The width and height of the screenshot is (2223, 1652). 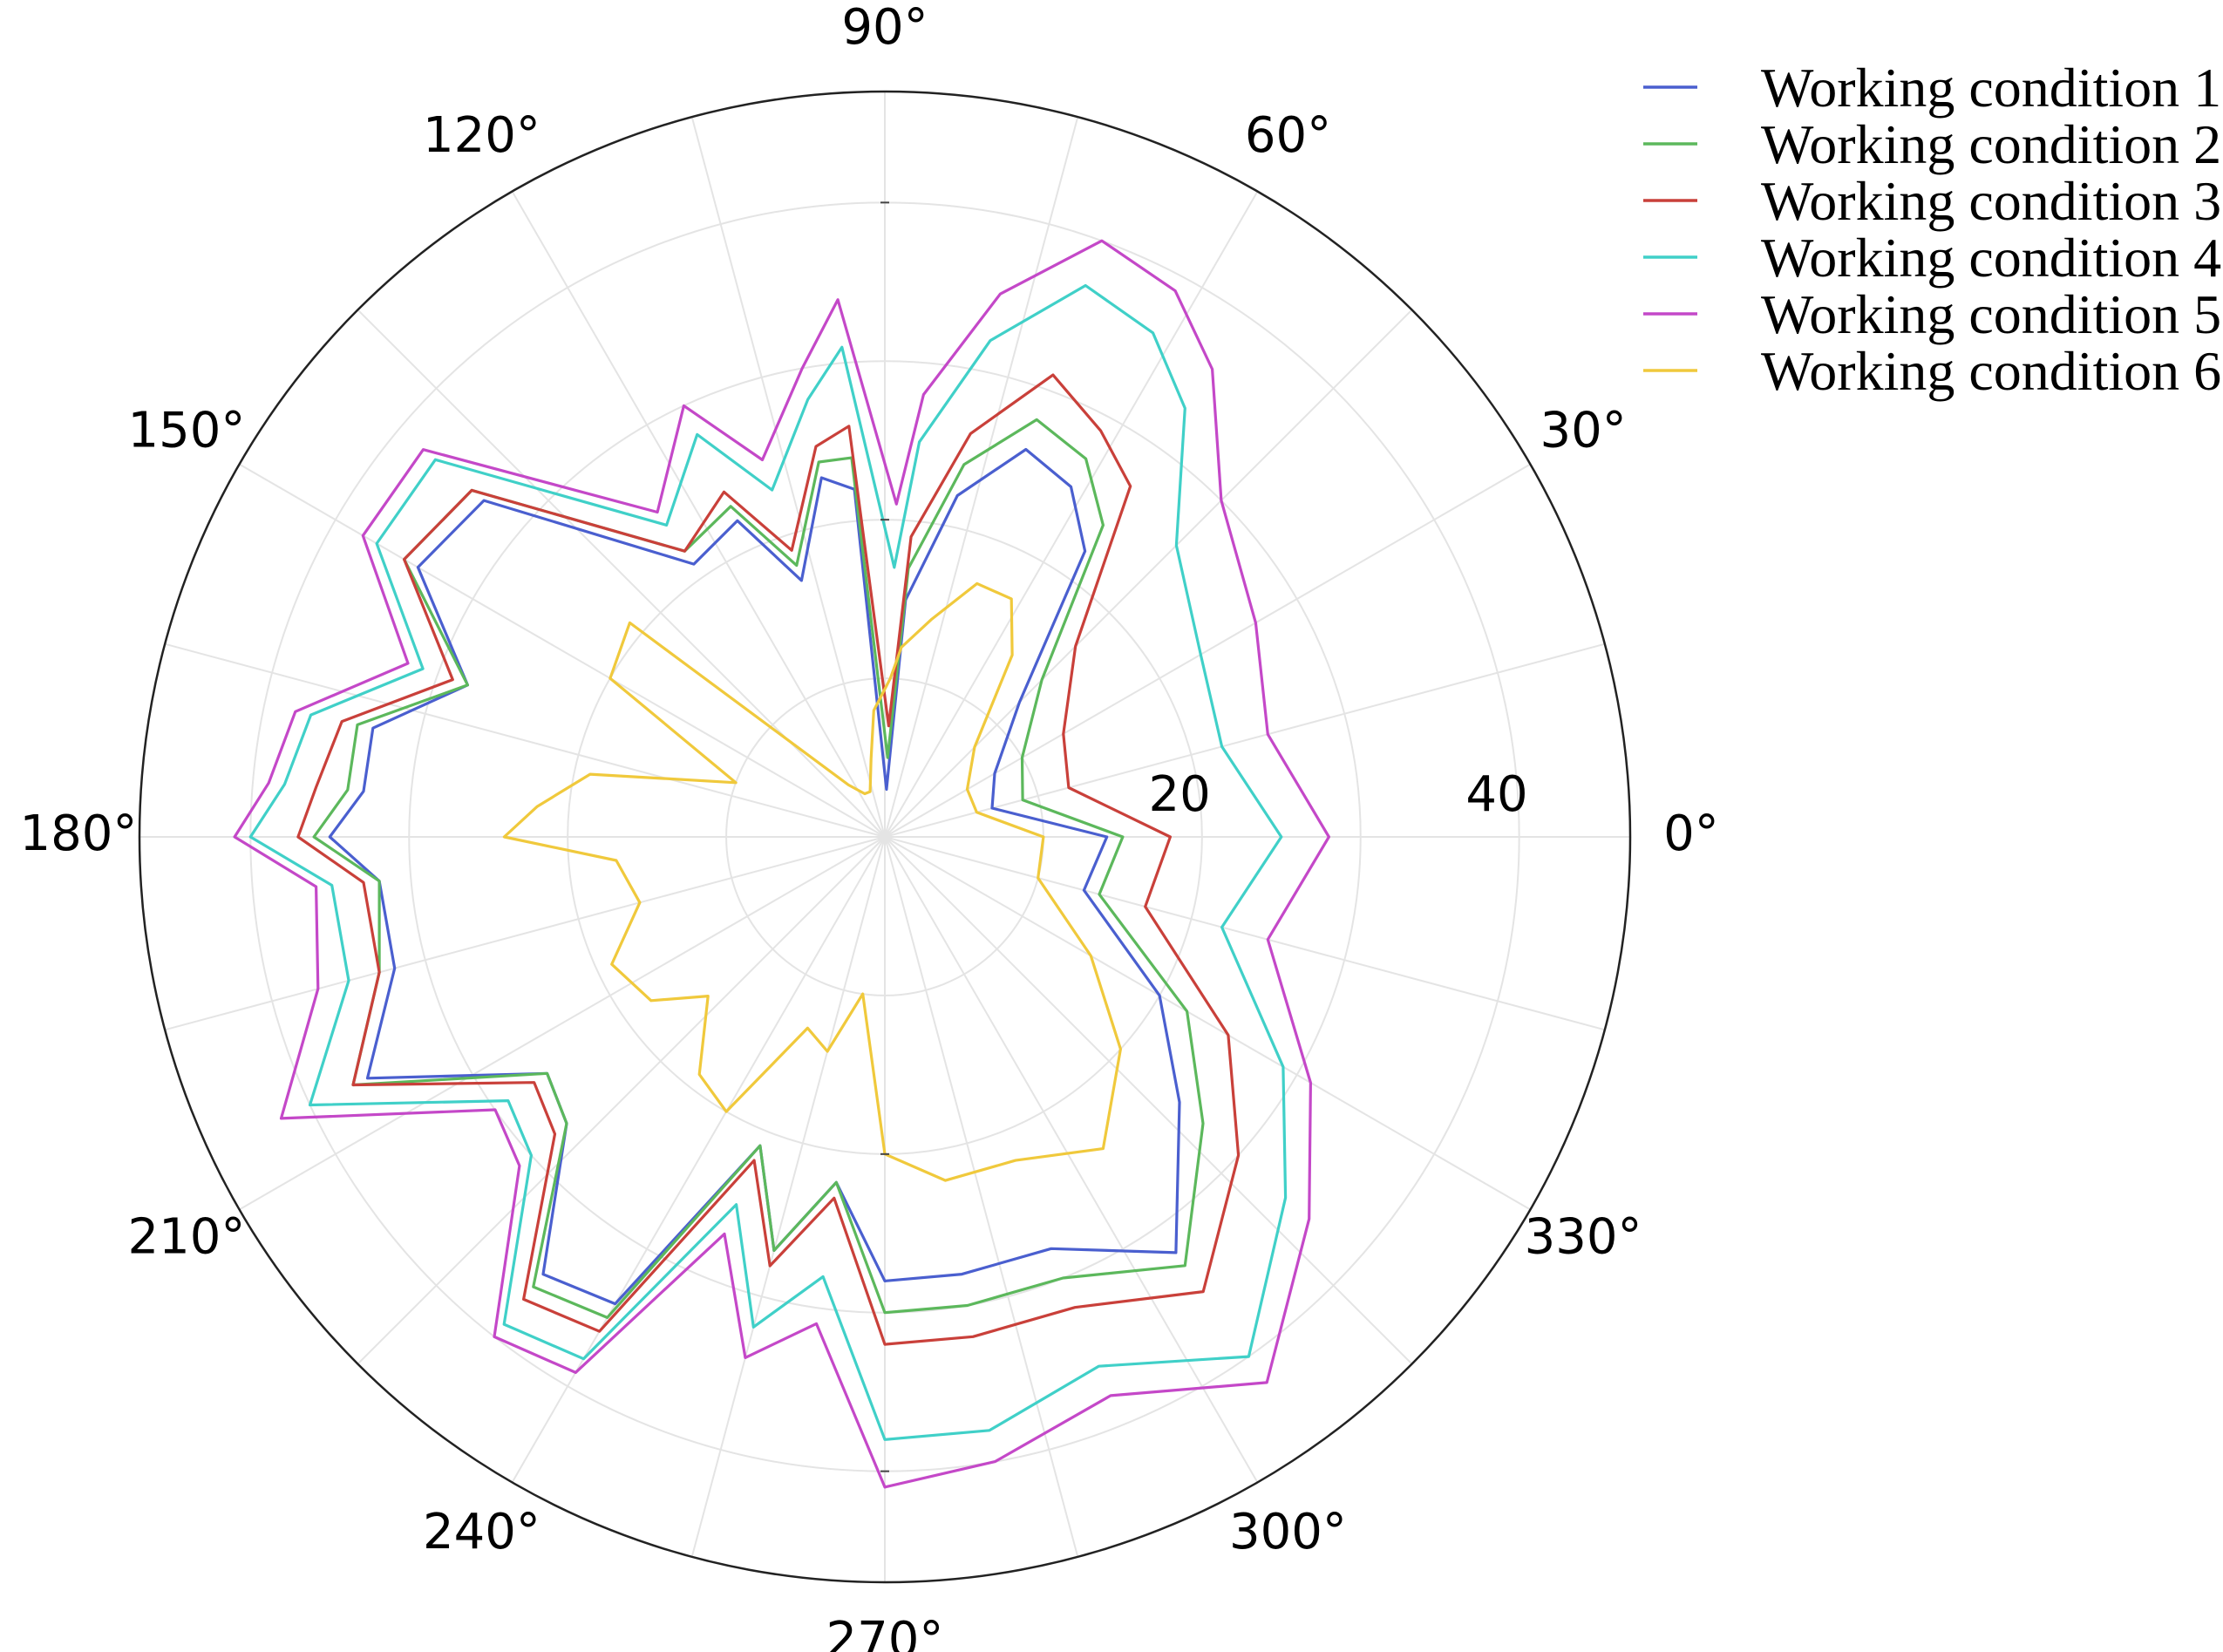 I want to click on angle-tick-label: 150°, so click(x=186, y=431).